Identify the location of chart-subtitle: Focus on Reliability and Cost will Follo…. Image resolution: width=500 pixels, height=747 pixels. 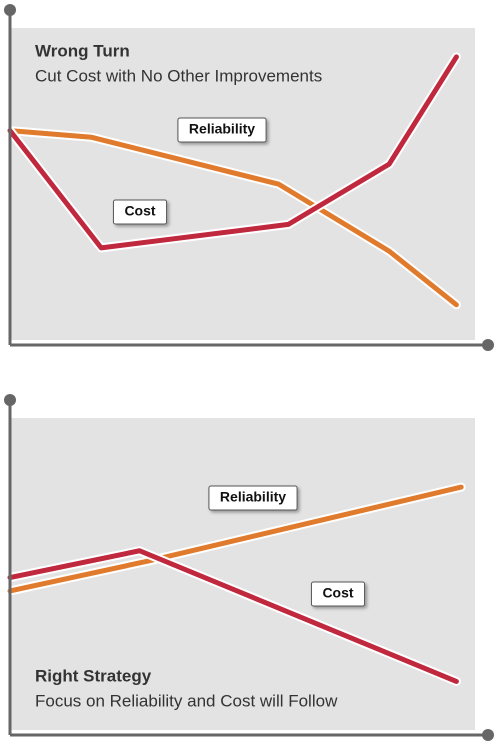
(186, 700).